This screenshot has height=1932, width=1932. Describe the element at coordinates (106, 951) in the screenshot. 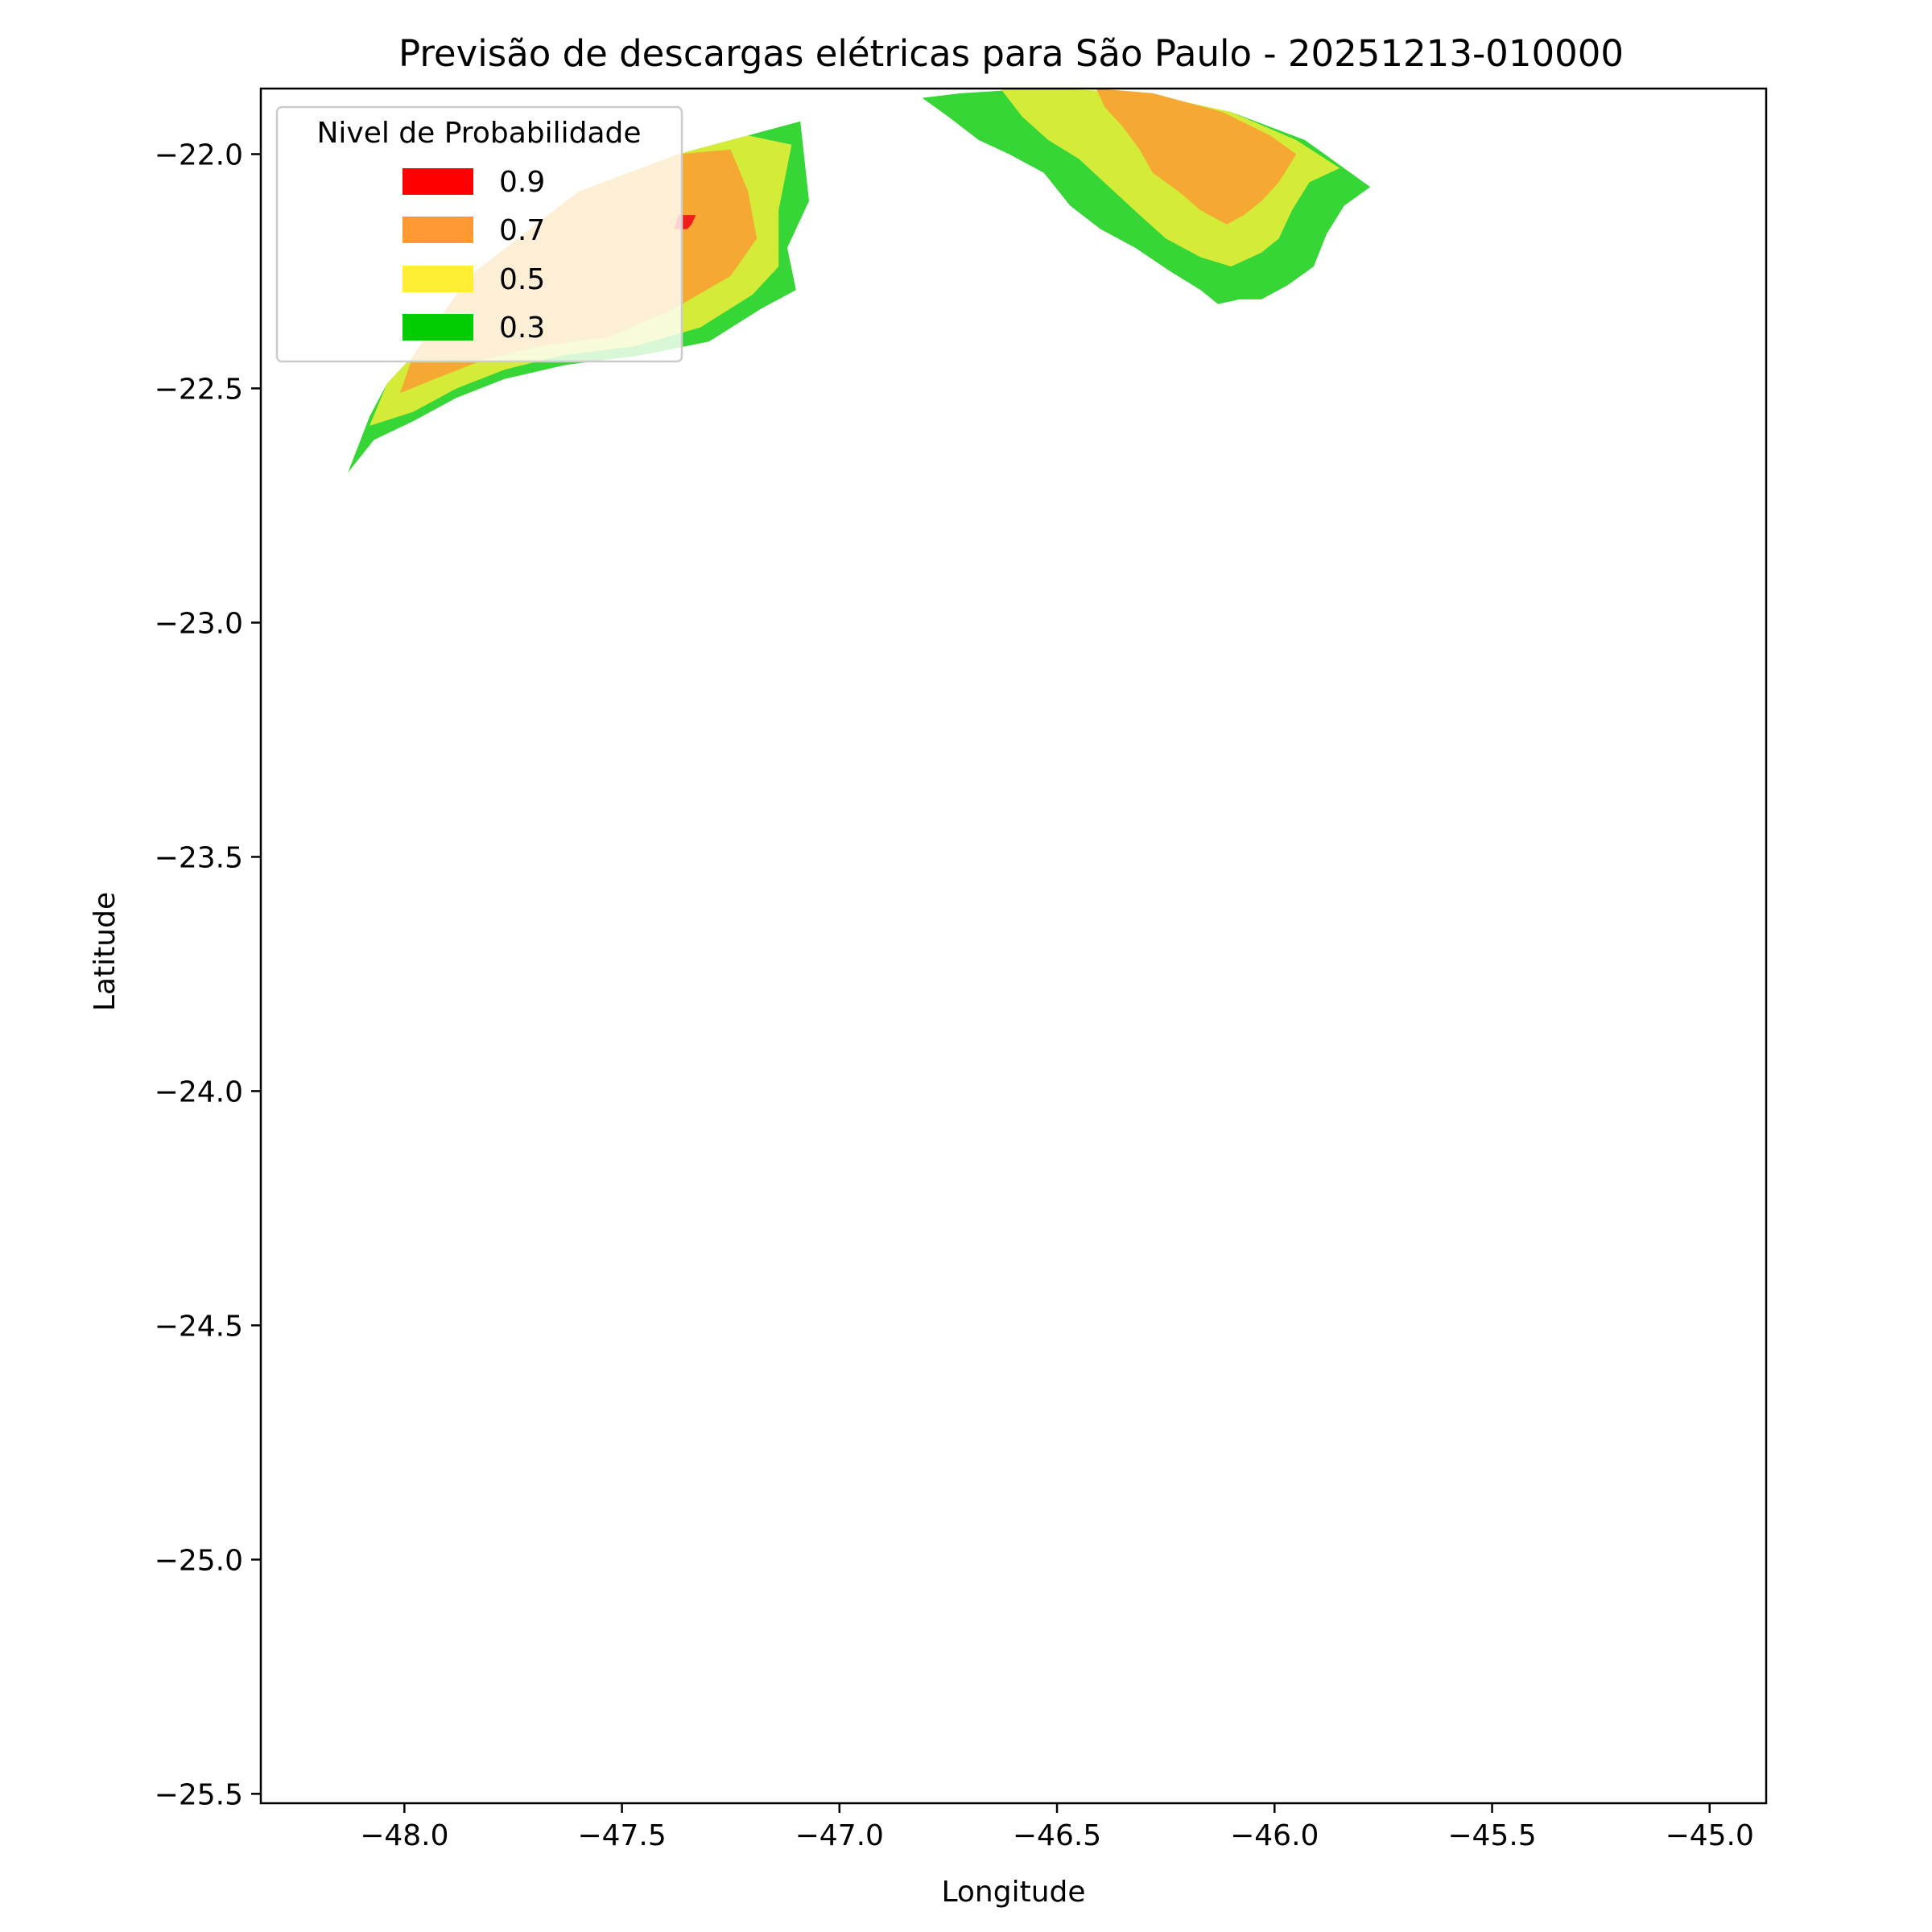

I see `y-axis-label: Latitude` at that location.